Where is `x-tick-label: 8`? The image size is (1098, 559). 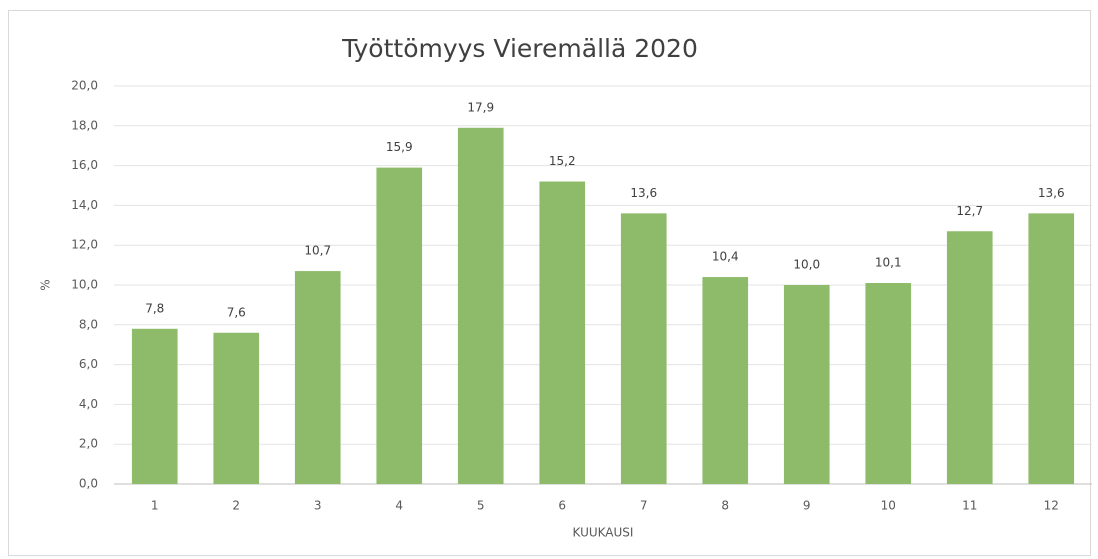 x-tick-label: 8 is located at coordinates (725, 506).